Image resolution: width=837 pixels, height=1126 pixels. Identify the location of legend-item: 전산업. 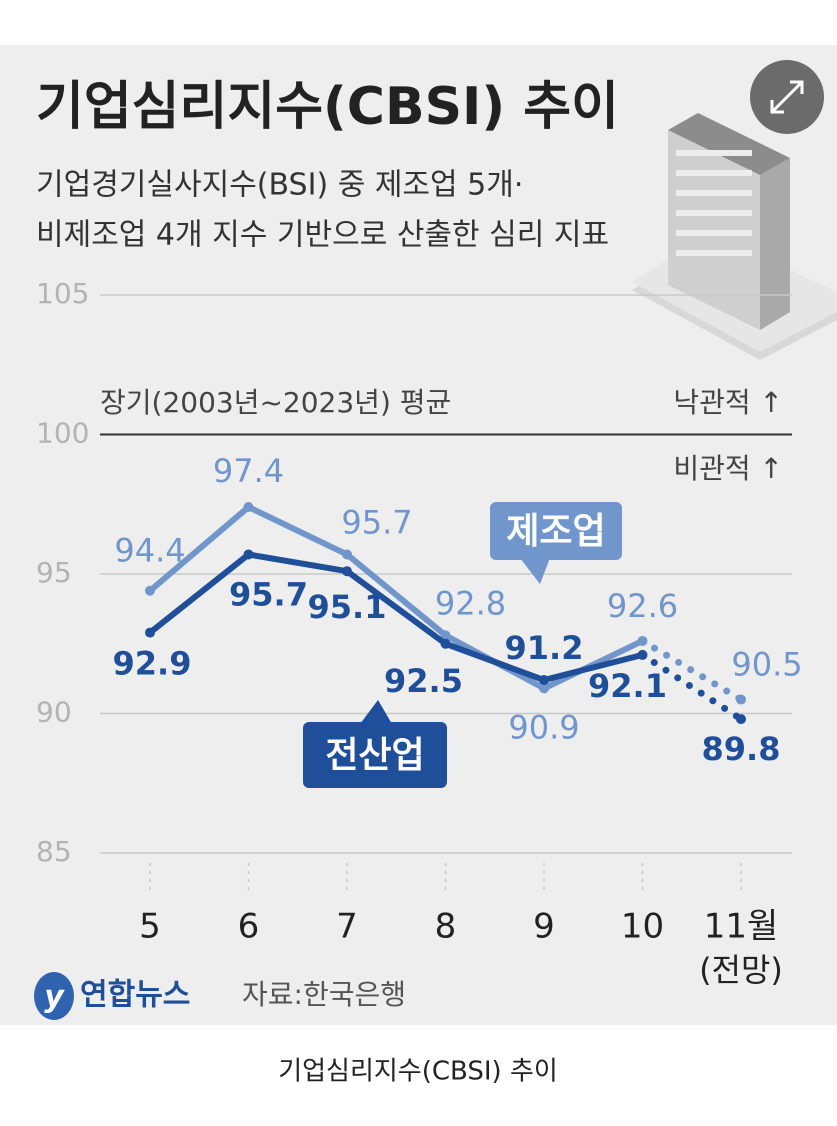
(375, 744).